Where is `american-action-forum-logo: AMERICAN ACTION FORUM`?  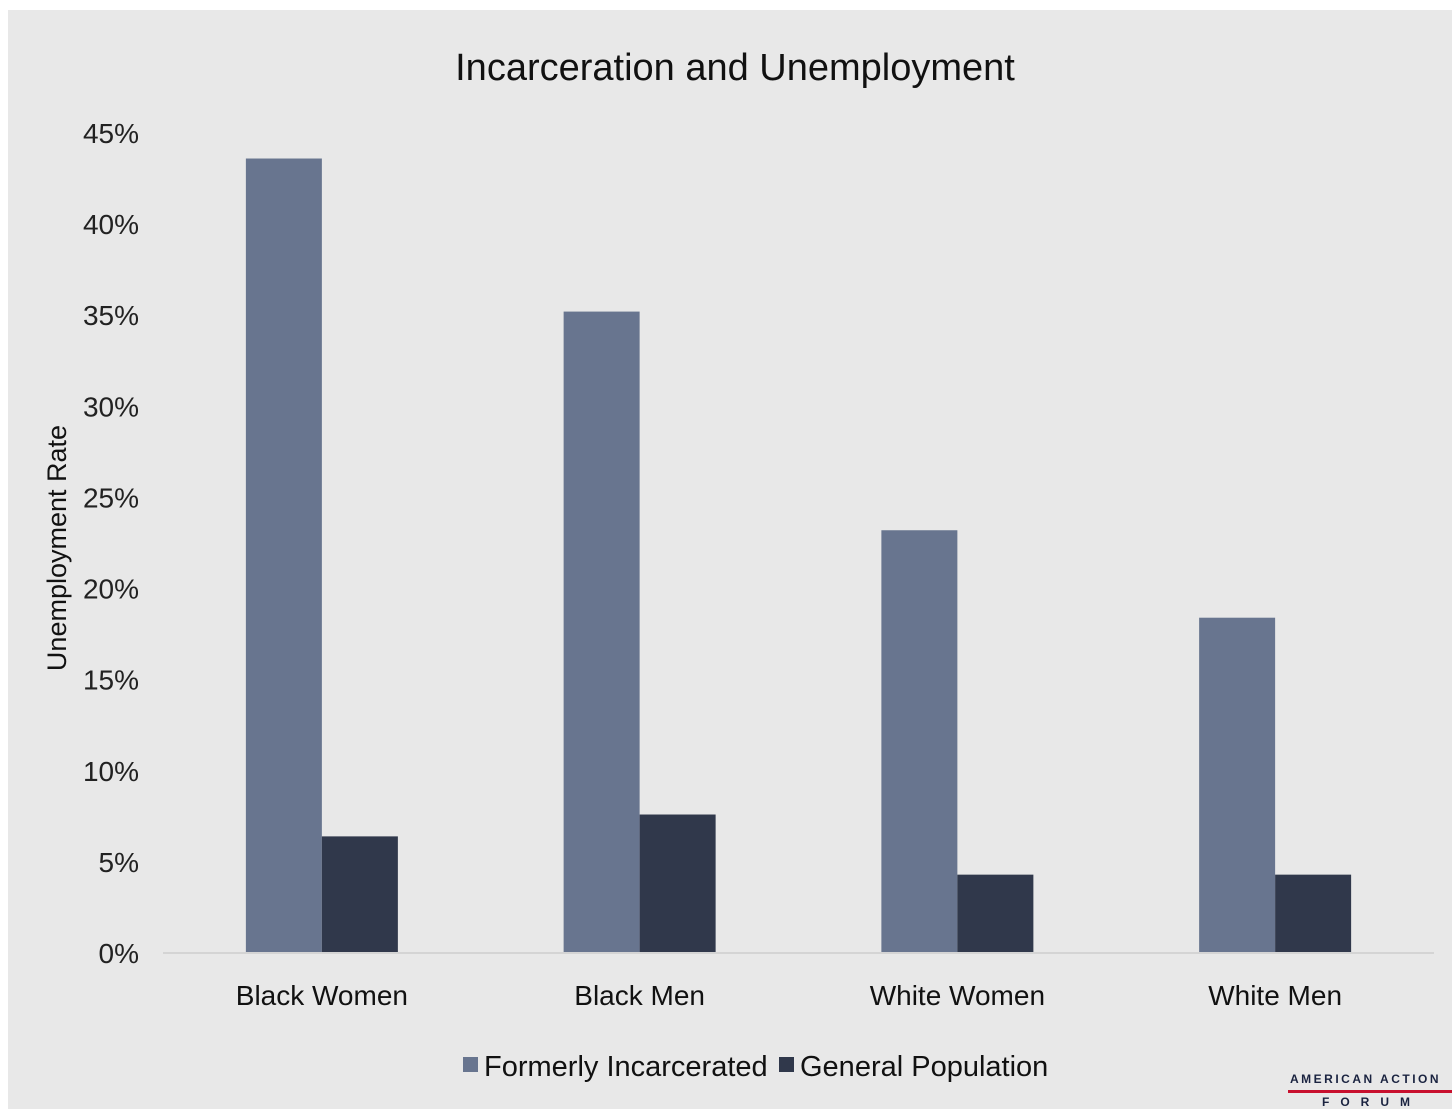
american-action-forum-logo: AMERICAN ACTION FORUM is located at coordinates (1370, 1092).